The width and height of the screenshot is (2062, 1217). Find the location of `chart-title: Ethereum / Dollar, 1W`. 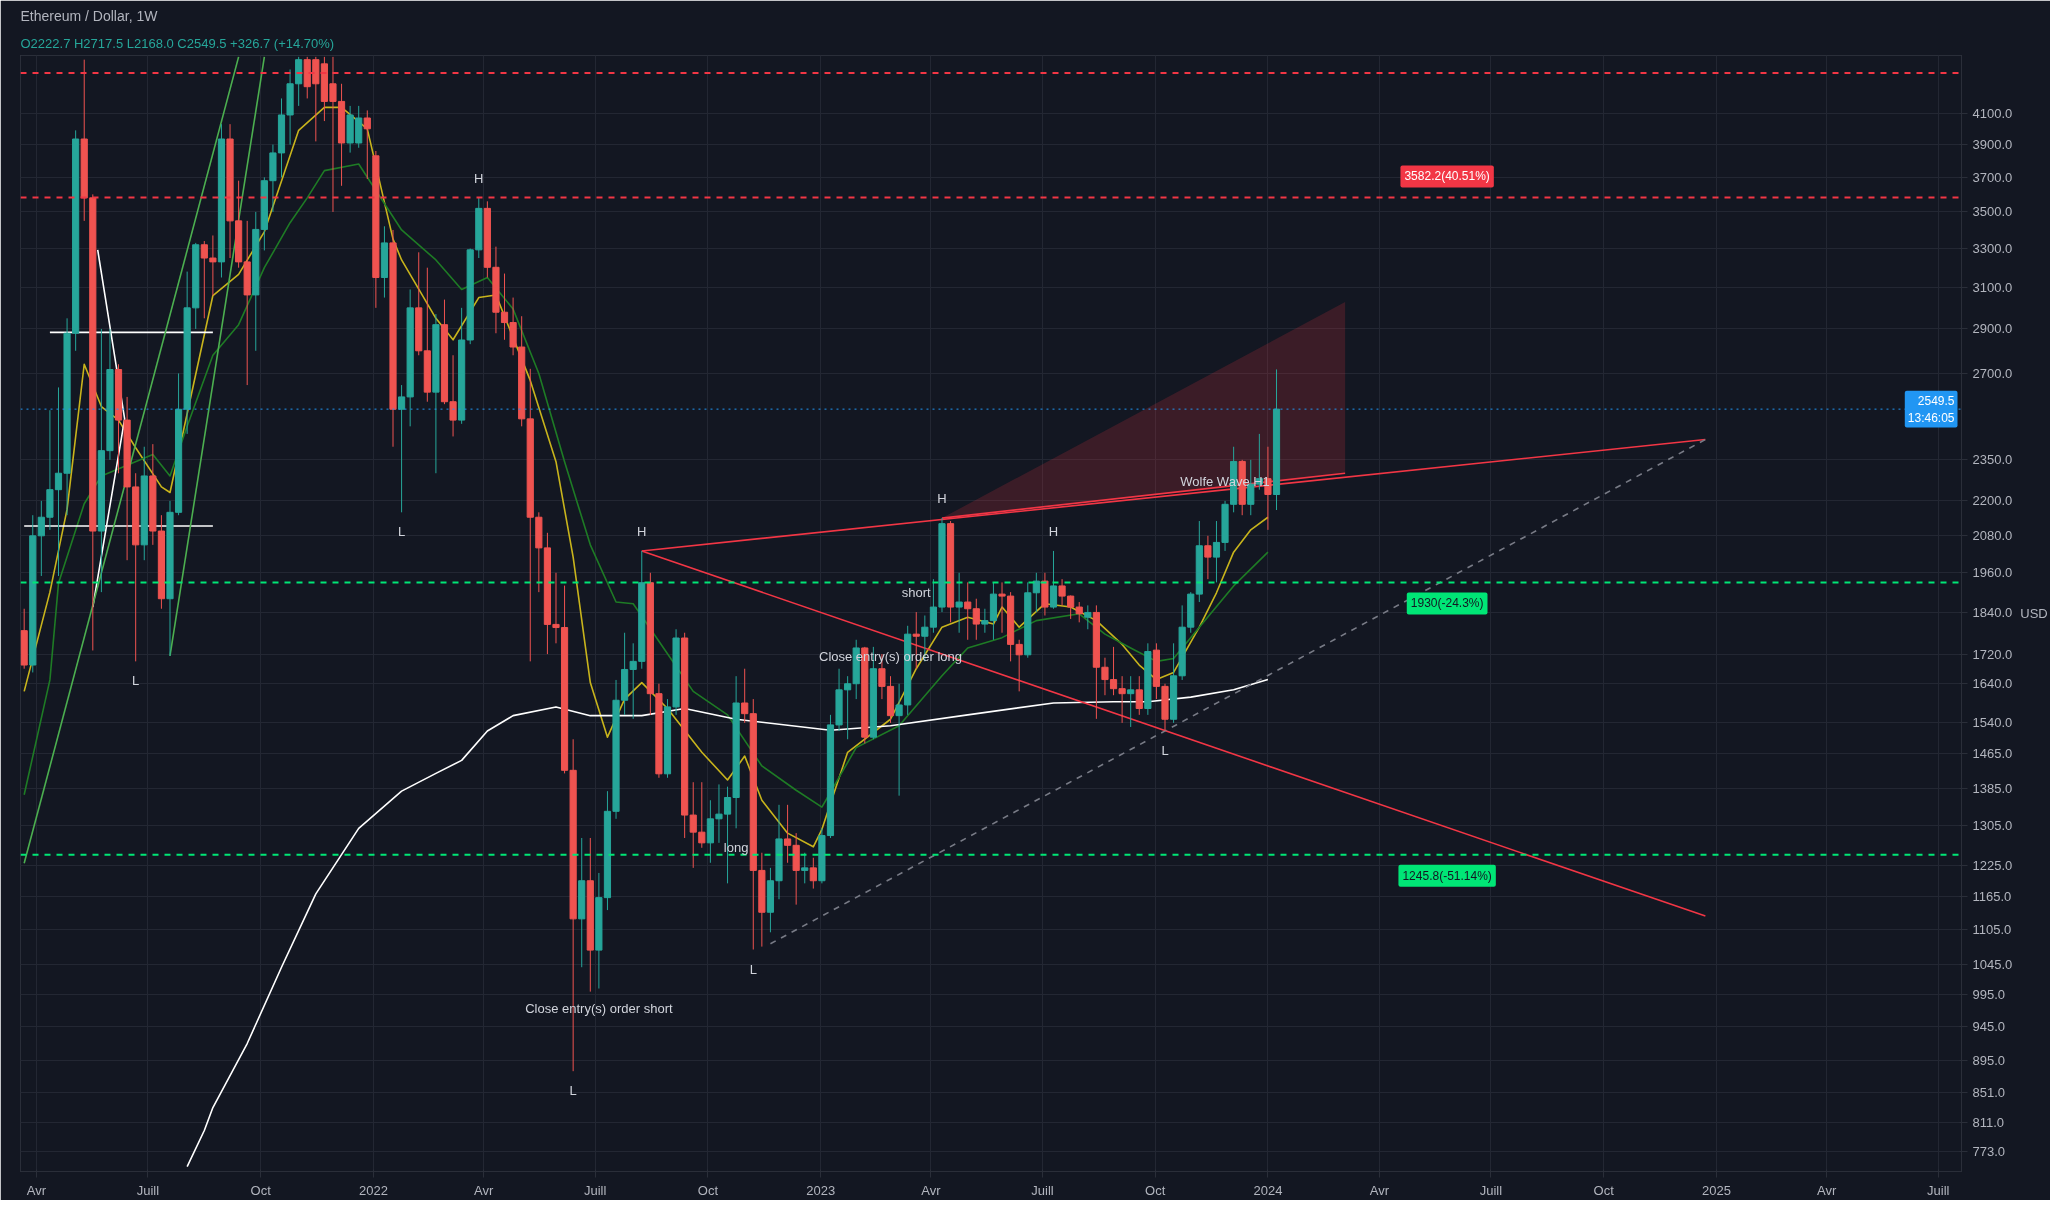

chart-title: Ethereum / Dollar, 1W is located at coordinates (89, 15).